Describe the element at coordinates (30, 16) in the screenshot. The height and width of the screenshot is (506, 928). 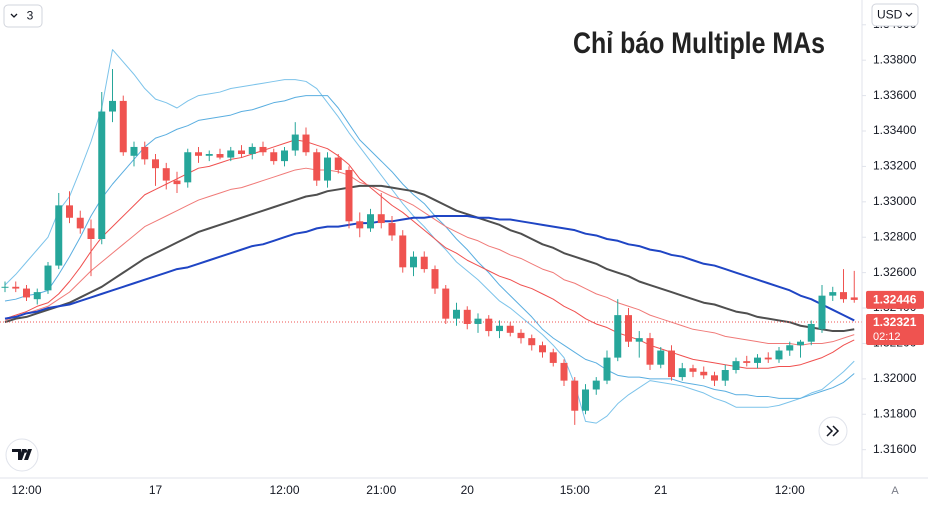
I see `interval-label: 3` at that location.